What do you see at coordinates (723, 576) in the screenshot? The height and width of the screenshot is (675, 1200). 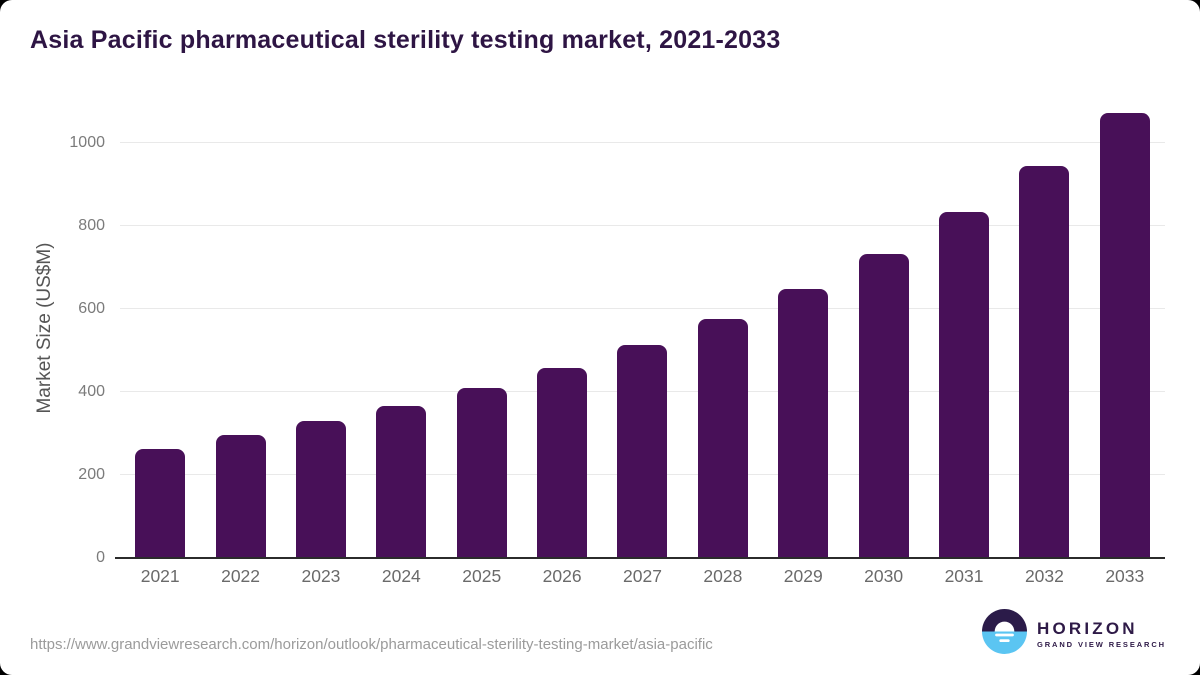 I see `x-tick-label-2028: 2028` at bounding box center [723, 576].